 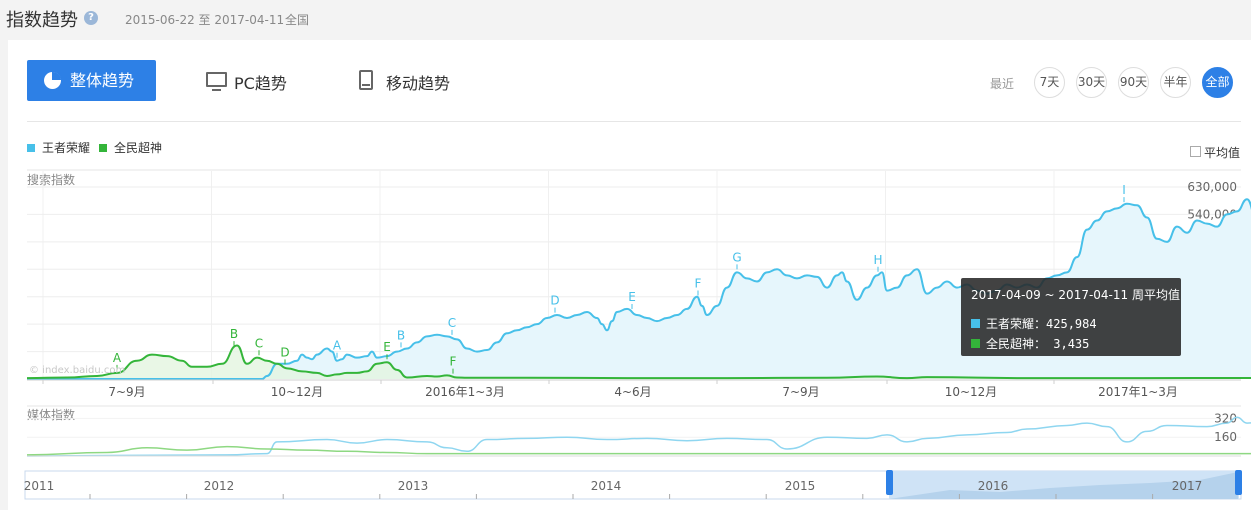 What do you see at coordinates (260, 83) in the screenshot?
I see `tab-pc: PC趋势` at bounding box center [260, 83].